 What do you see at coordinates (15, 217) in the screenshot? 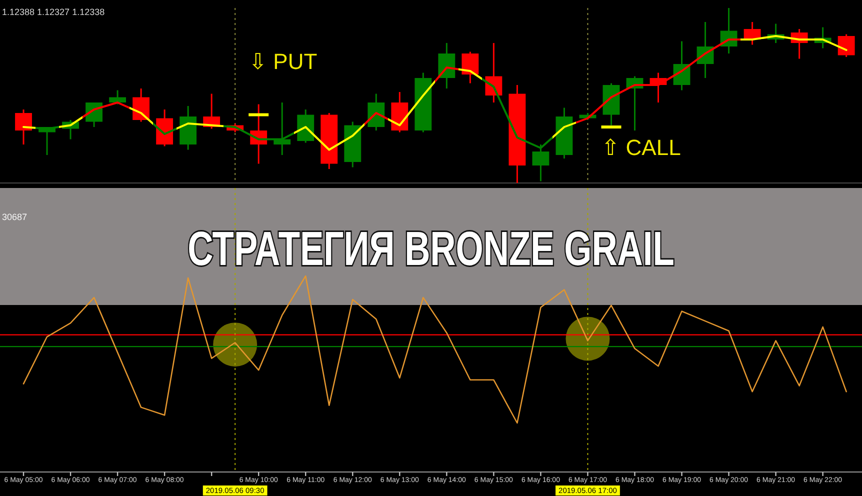
I see `text: 30687` at bounding box center [15, 217].